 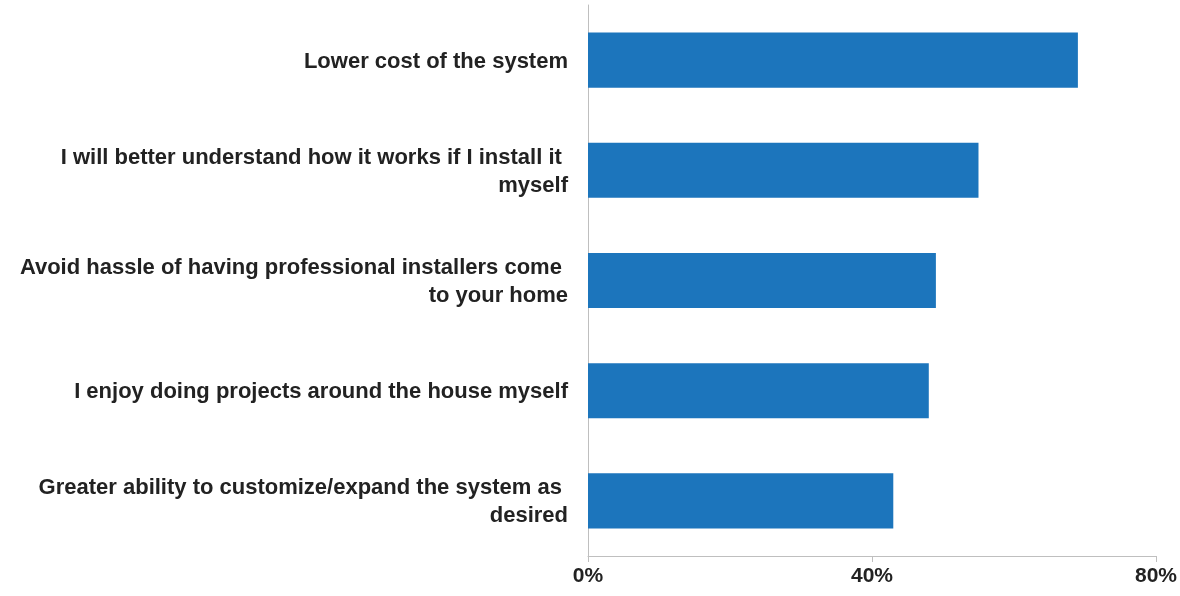 I want to click on y-tick-label: I will better understand how it works if I install it myself, so click(x=314, y=170).